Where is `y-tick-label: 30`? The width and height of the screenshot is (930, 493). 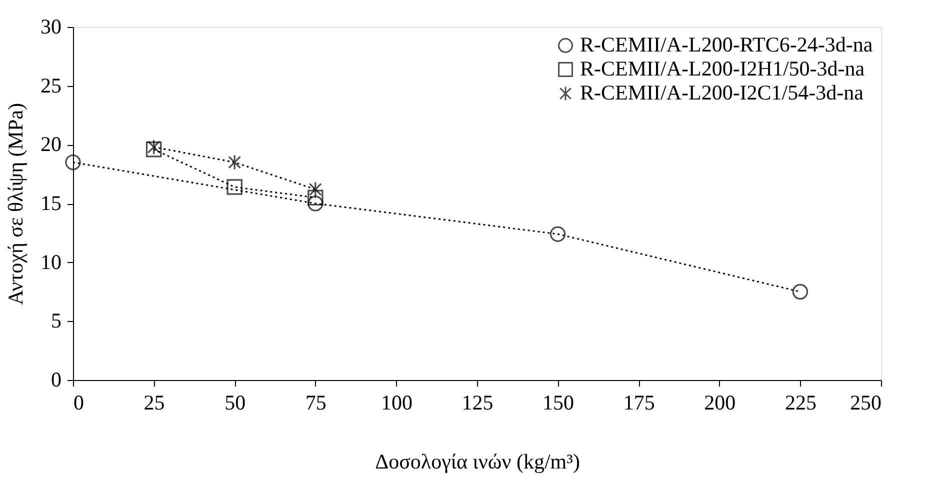 y-tick-label: 30 is located at coordinates (51, 26).